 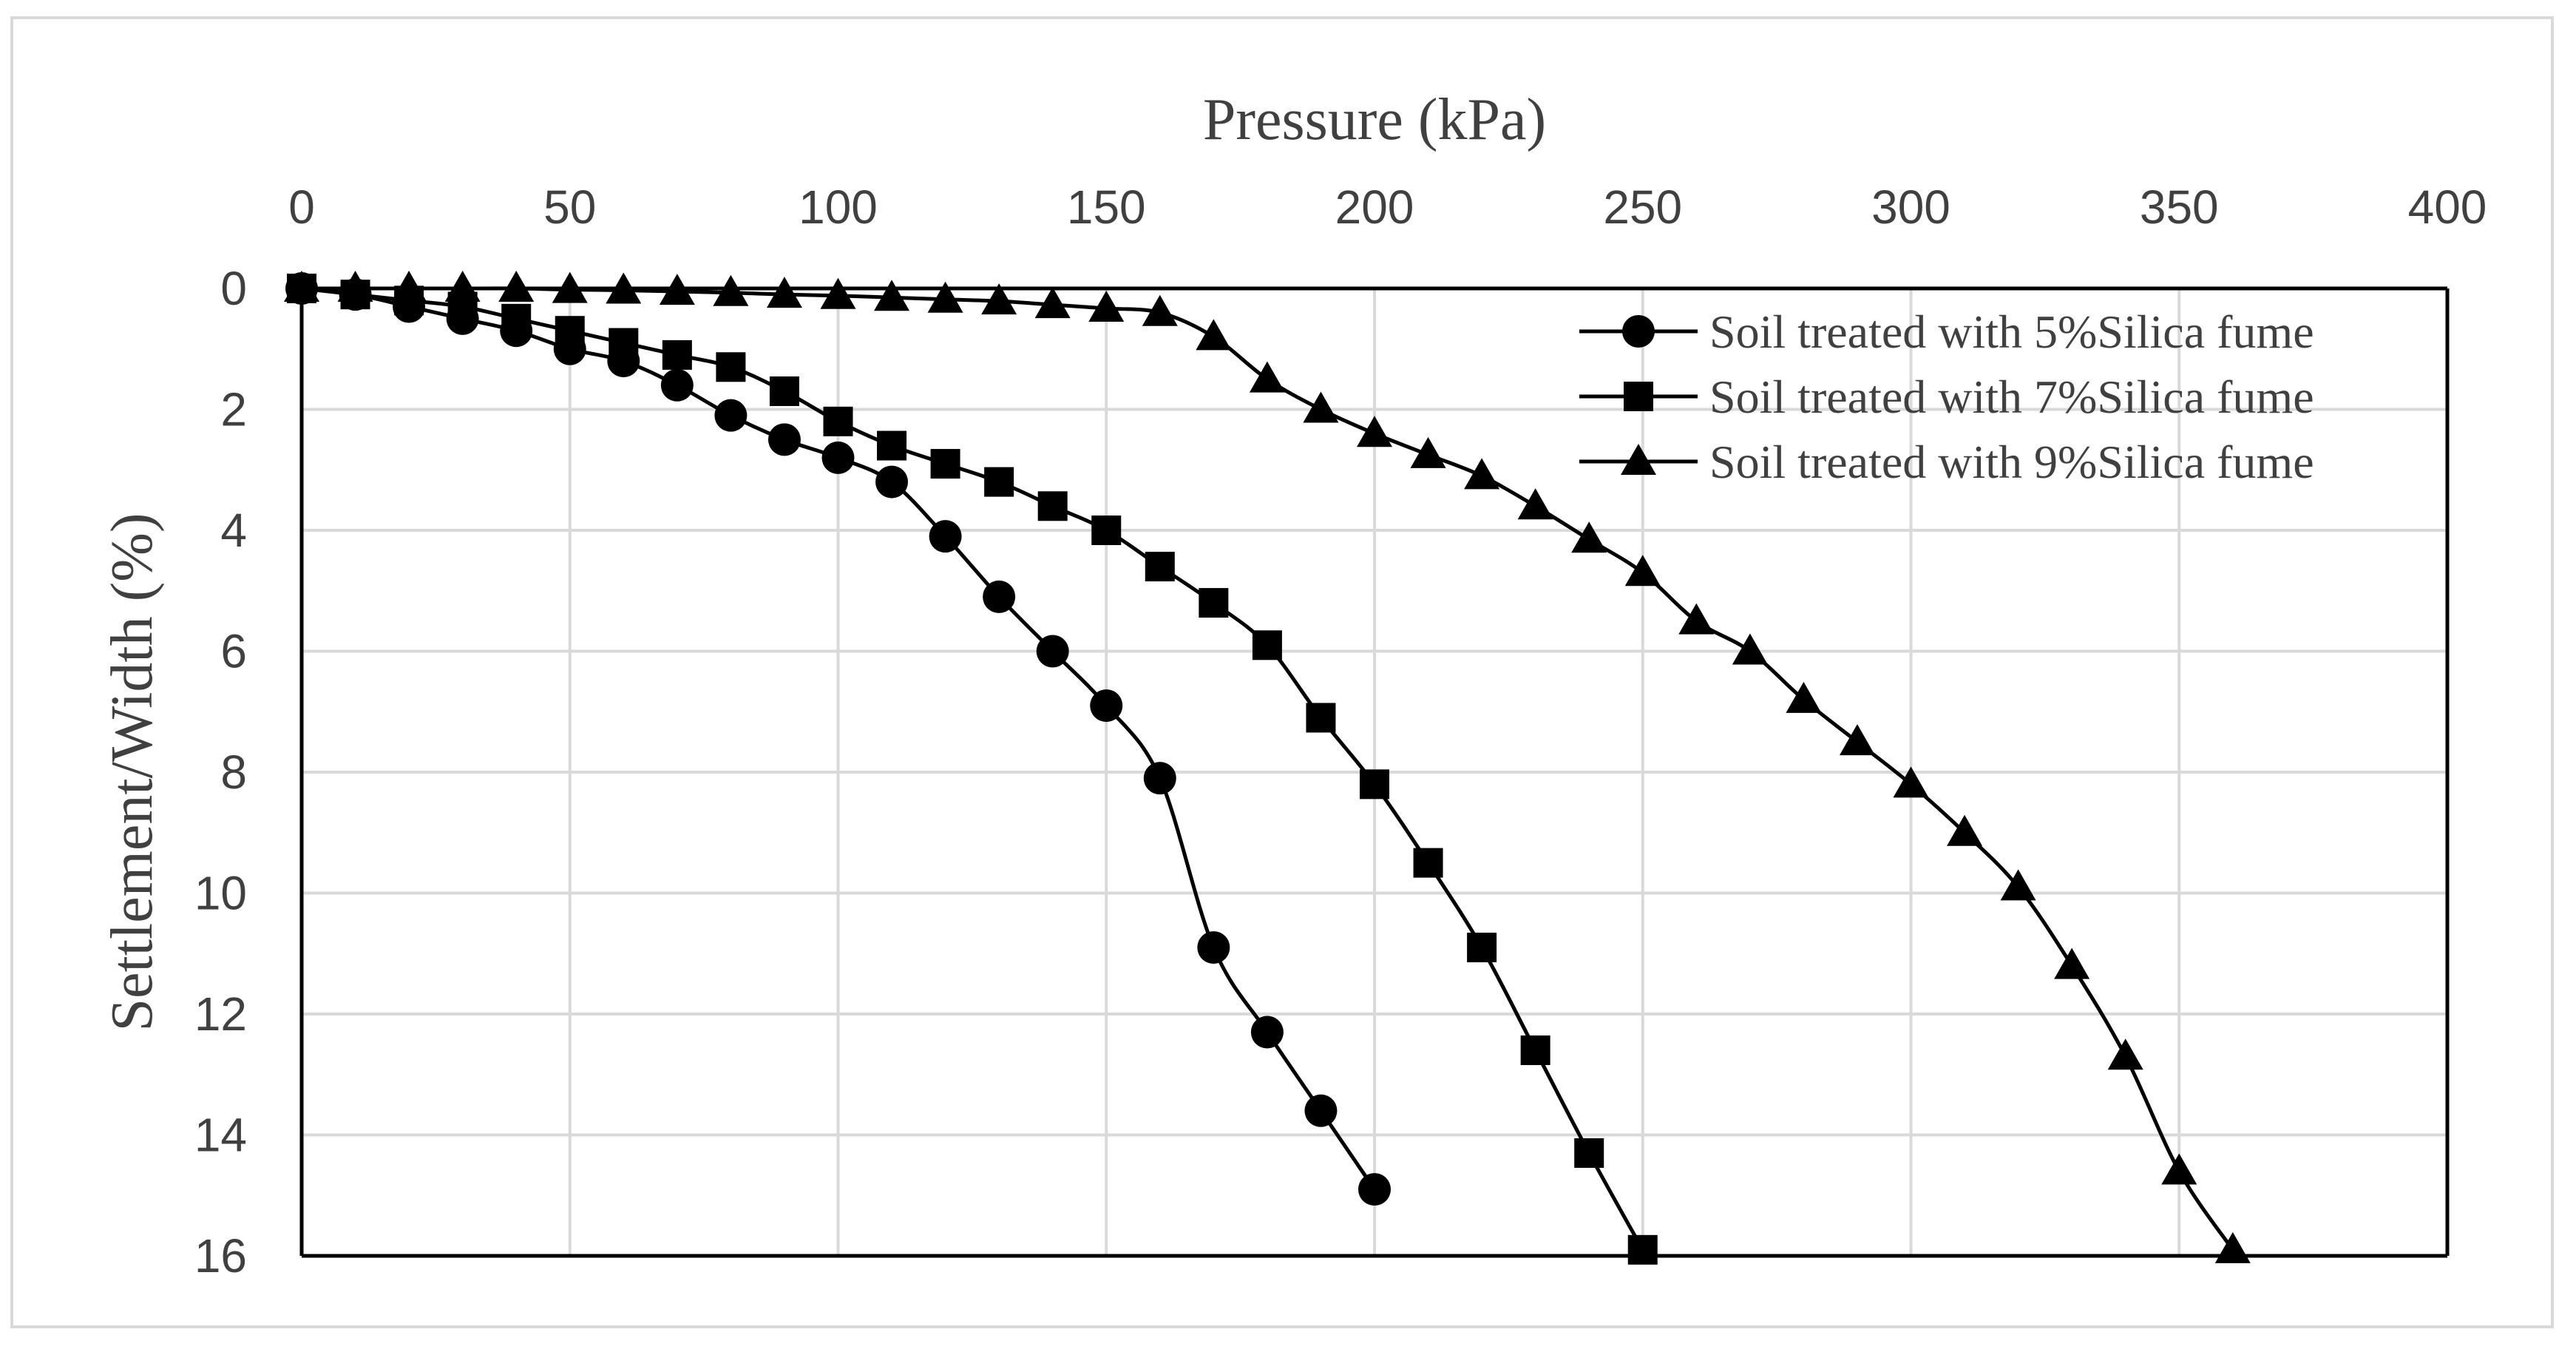 I want to click on y-axis-title: Settlement/Width (%), so click(x=132, y=772).